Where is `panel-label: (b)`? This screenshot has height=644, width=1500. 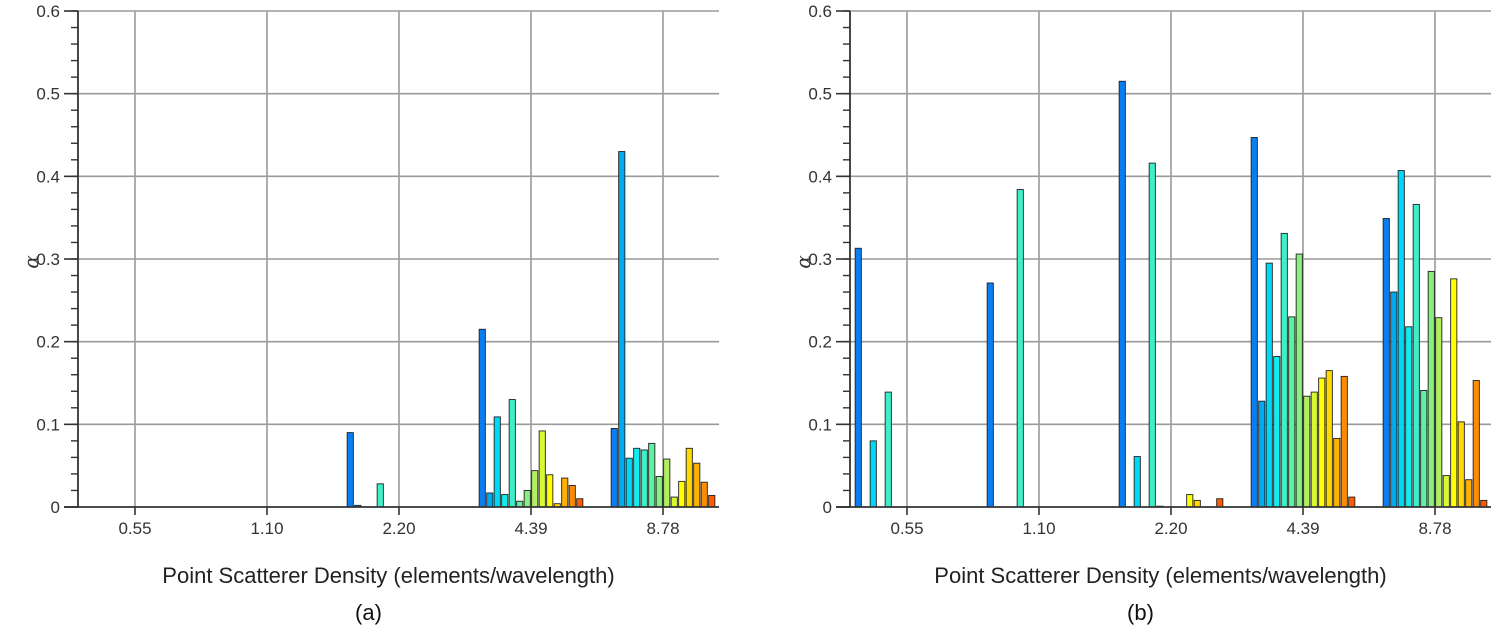 panel-label: (b) is located at coordinates (1140, 612).